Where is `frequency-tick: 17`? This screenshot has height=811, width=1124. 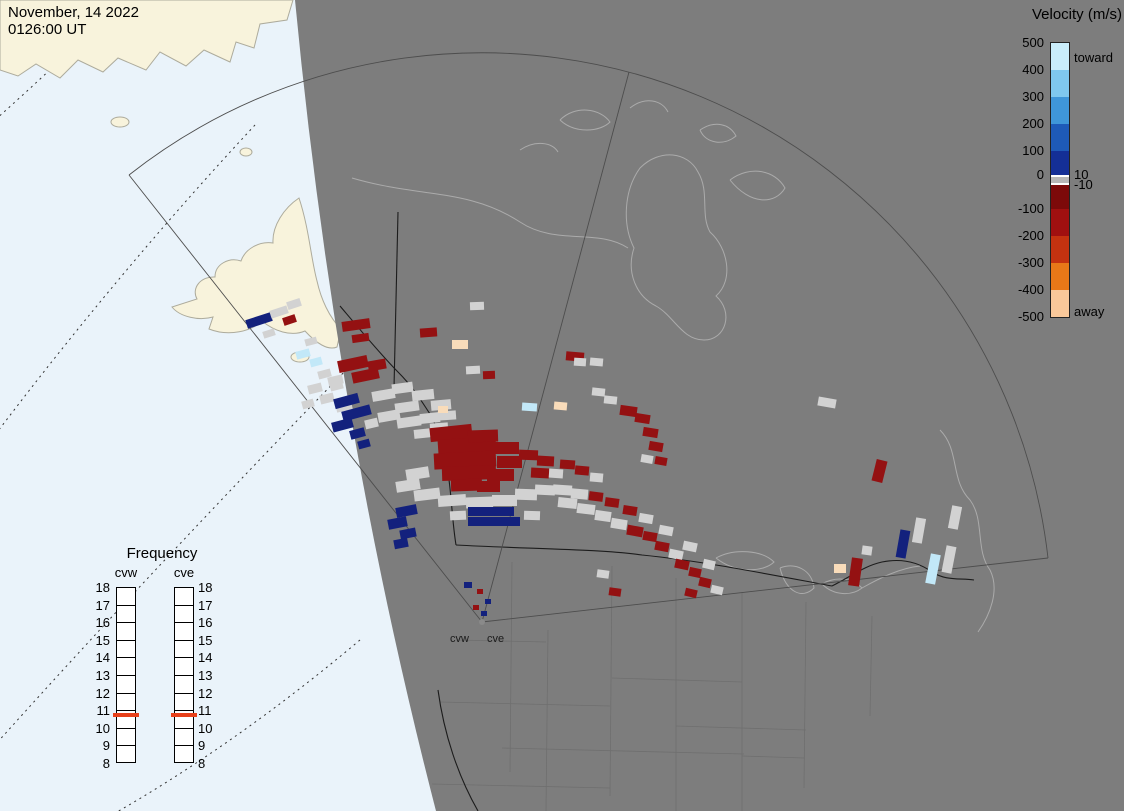
frequency-tick: 17 is located at coordinates (205, 605).